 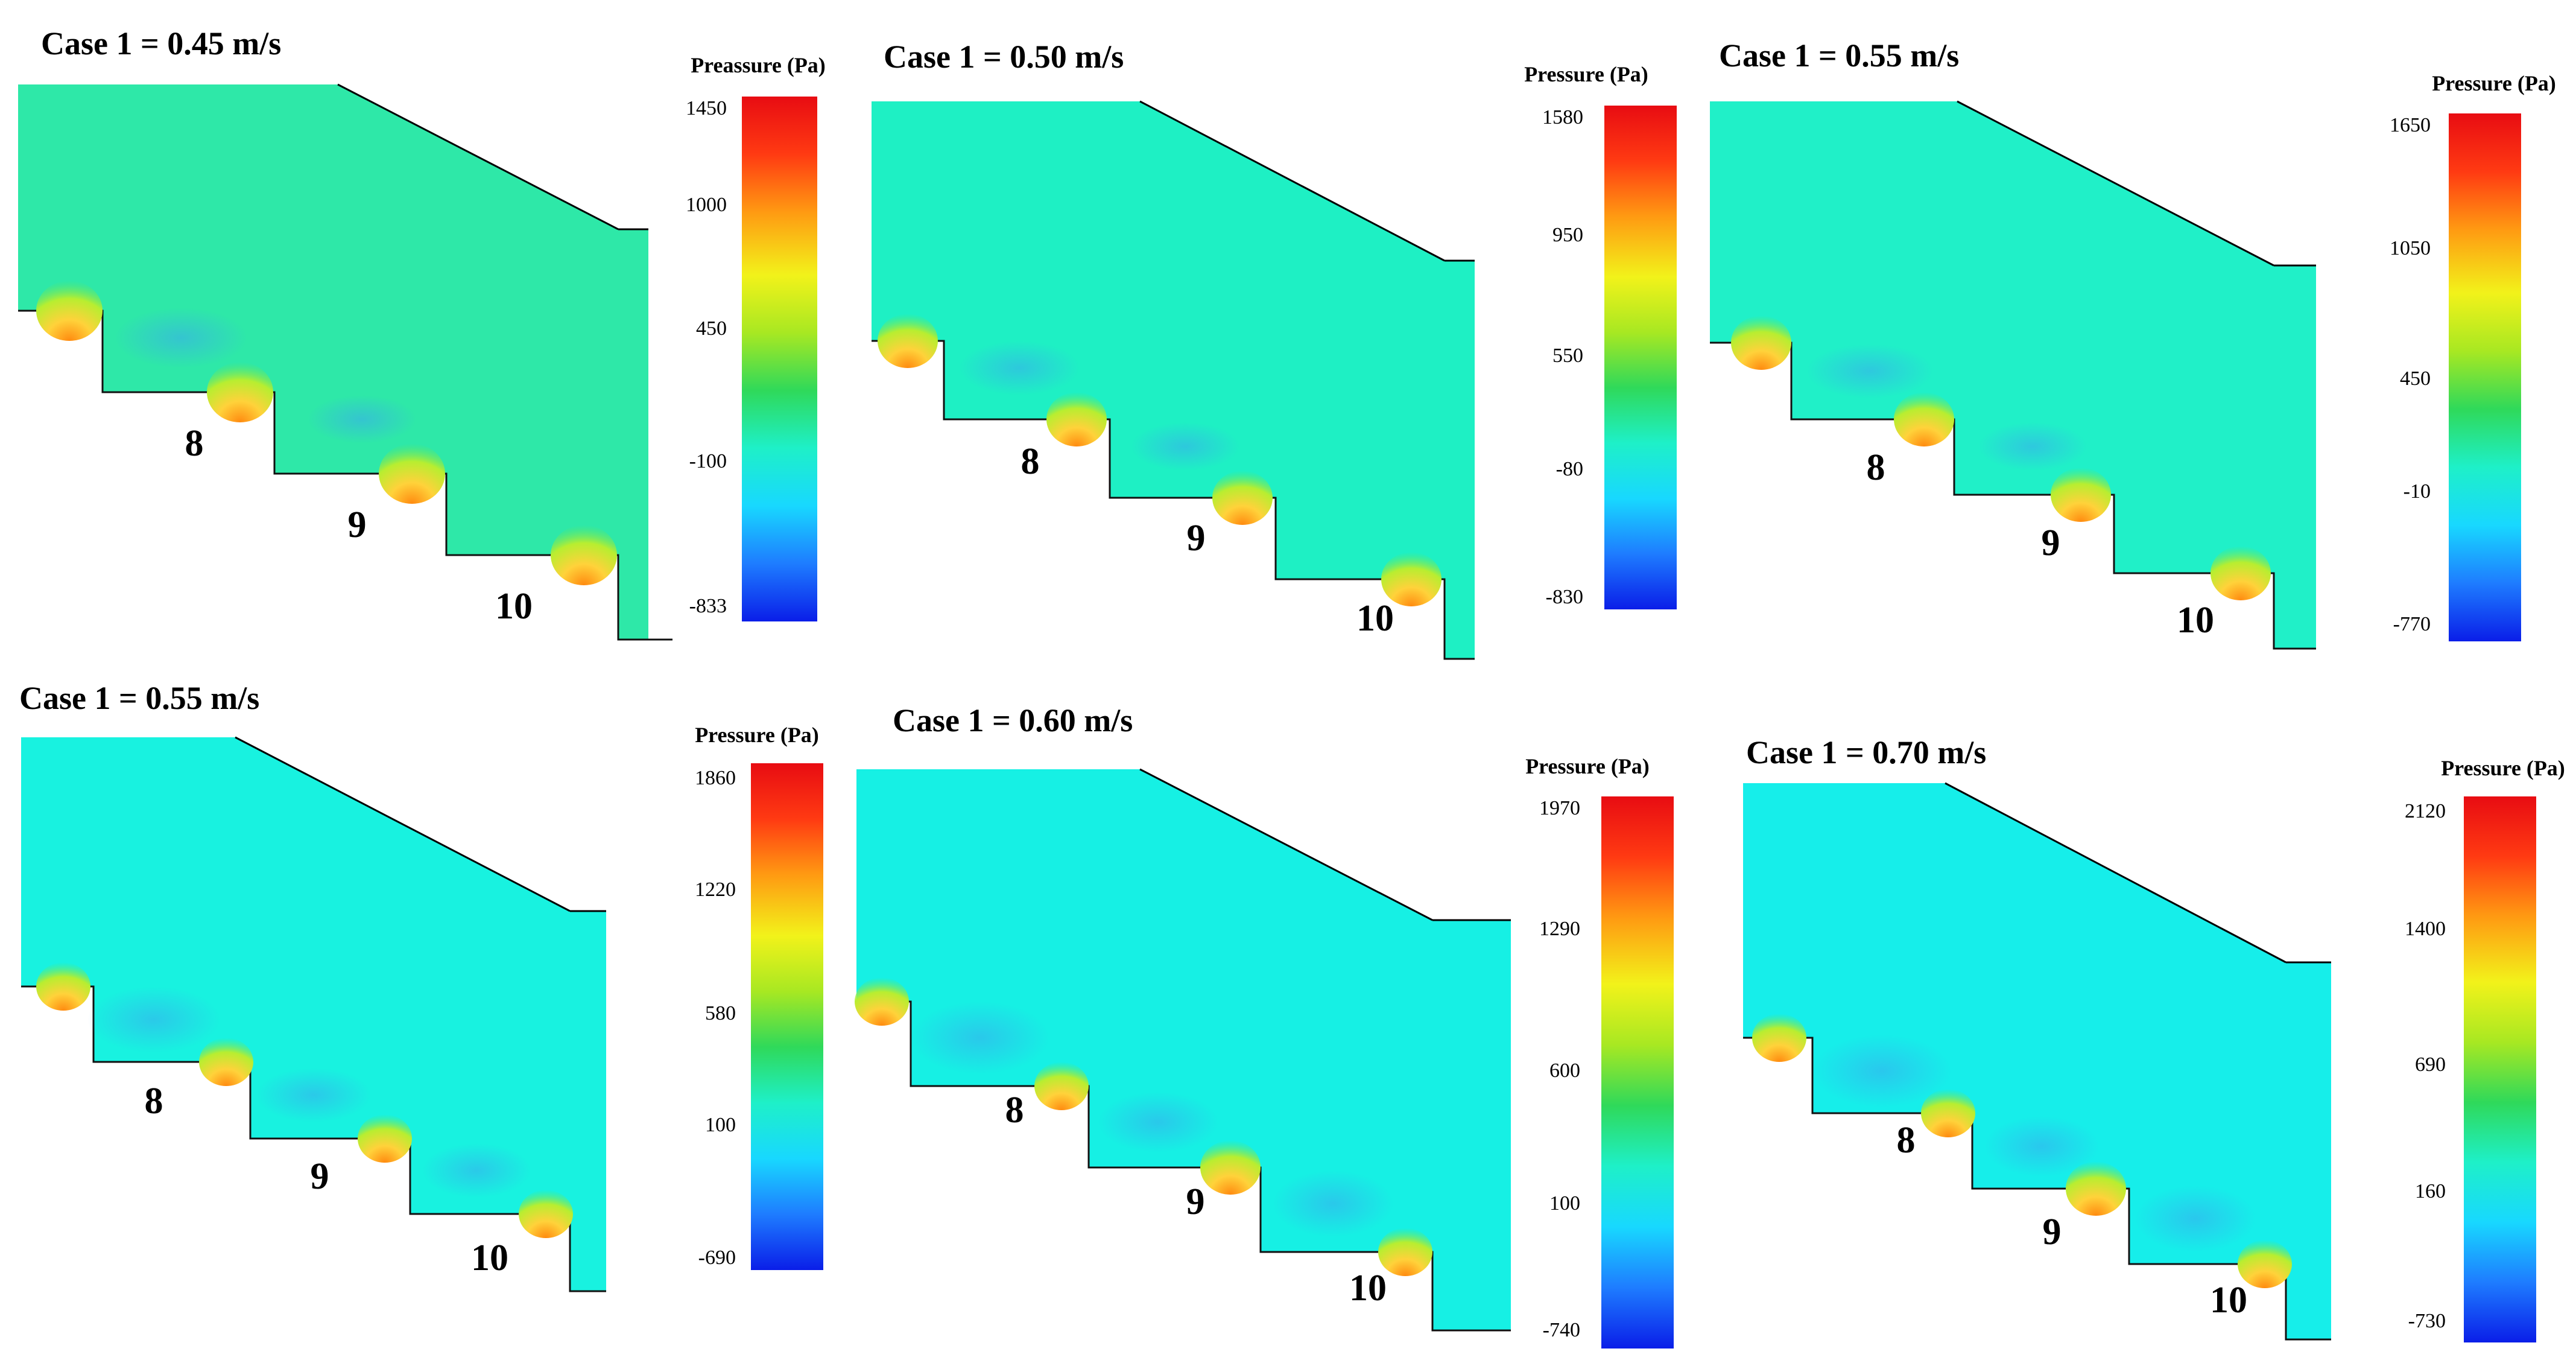 What do you see at coordinates (2425, 811) in the screenshot?
I see `colorbar-tick: 2120` at bounding box center [2425, 811].